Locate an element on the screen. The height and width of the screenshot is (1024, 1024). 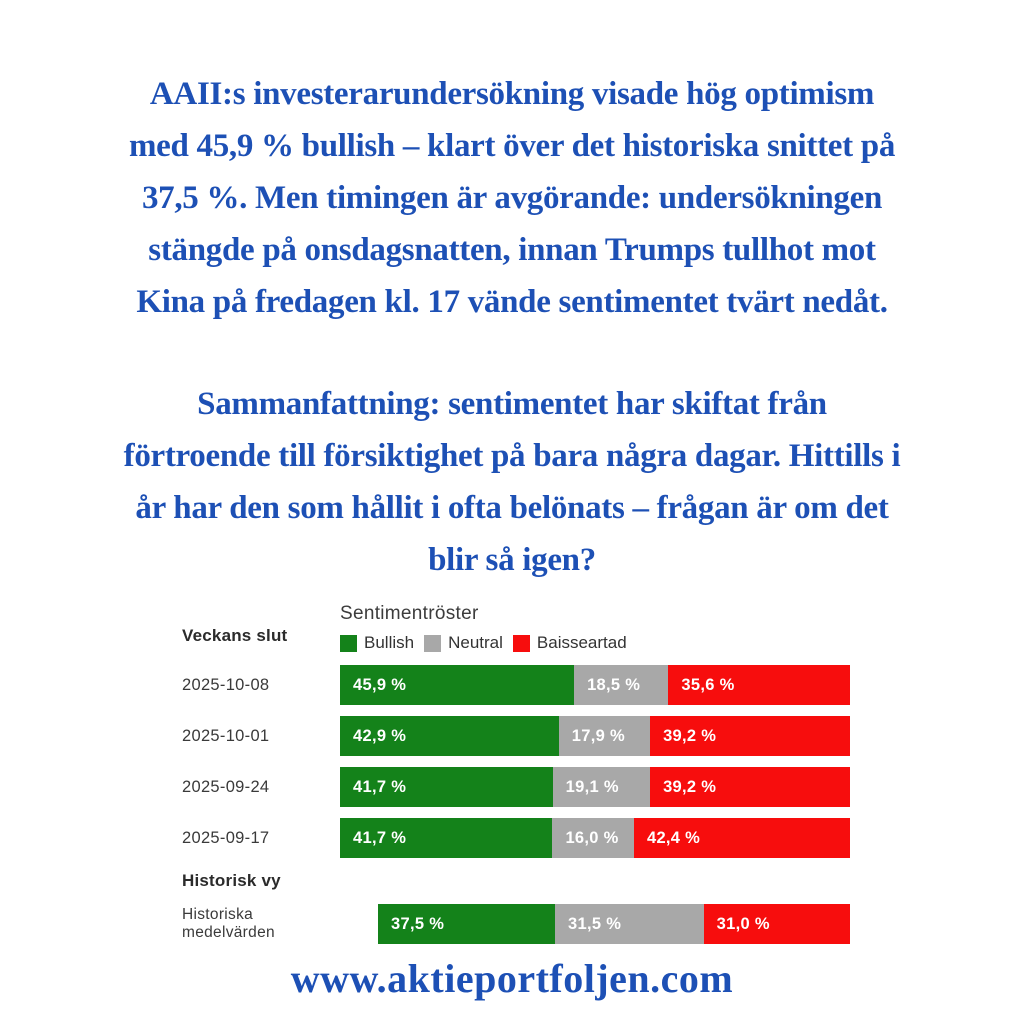
legend-item-neutral: Neutral is located at coordinates (463, 643).